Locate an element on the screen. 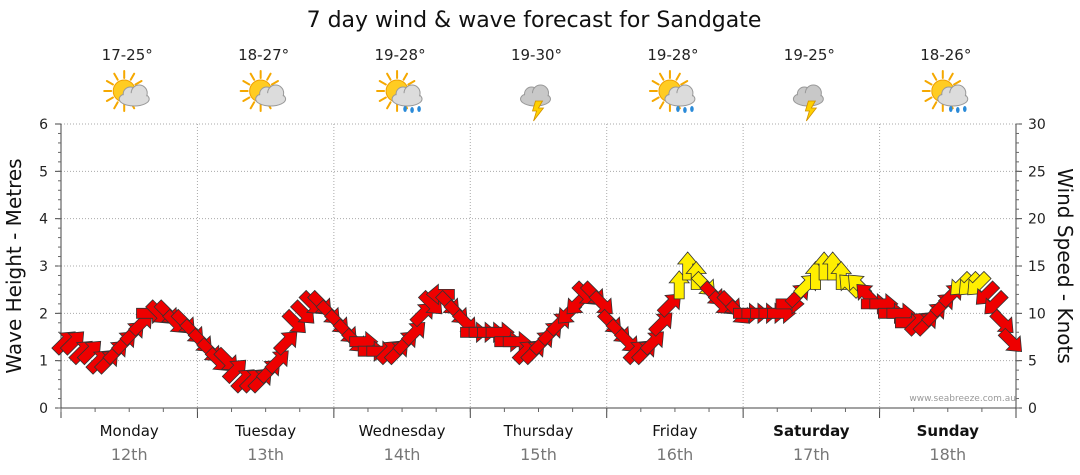 This screenshot has width=1080, height=475. day-name-label: Monday is located at coordinates (129, 431).